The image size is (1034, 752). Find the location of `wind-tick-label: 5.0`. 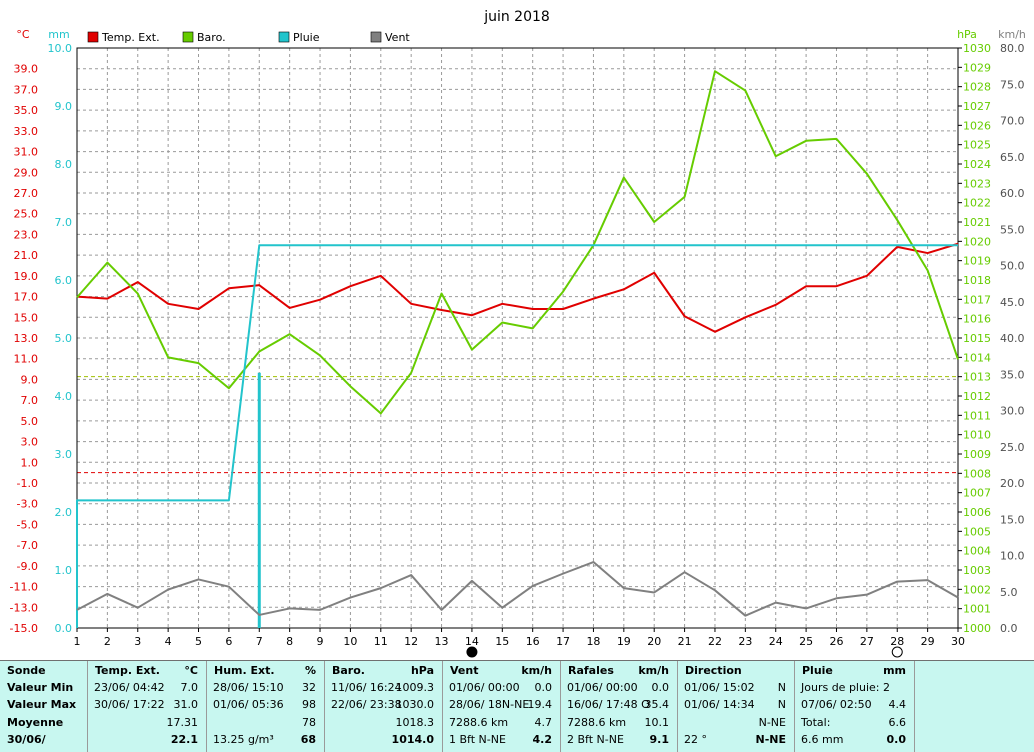

wind-tick-label: 5.0 is located at coordinates (1009, 592).